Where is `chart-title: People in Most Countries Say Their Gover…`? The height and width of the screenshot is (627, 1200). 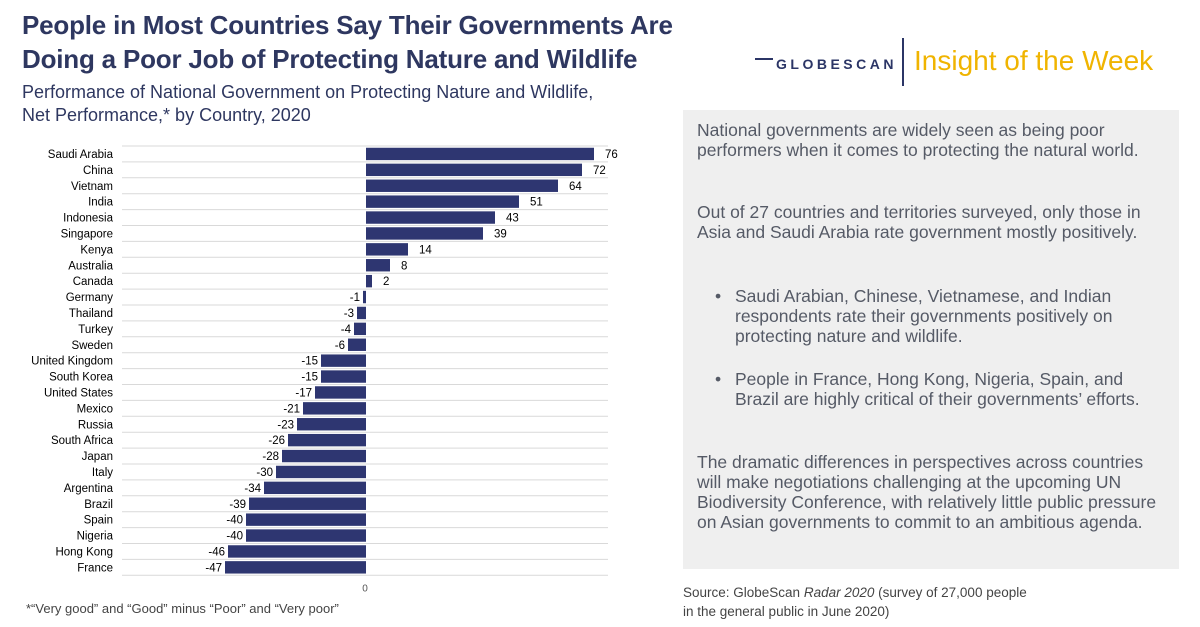 chart-title: People in Most Countries Say Their Gover… is located at coordinates (357, 42).